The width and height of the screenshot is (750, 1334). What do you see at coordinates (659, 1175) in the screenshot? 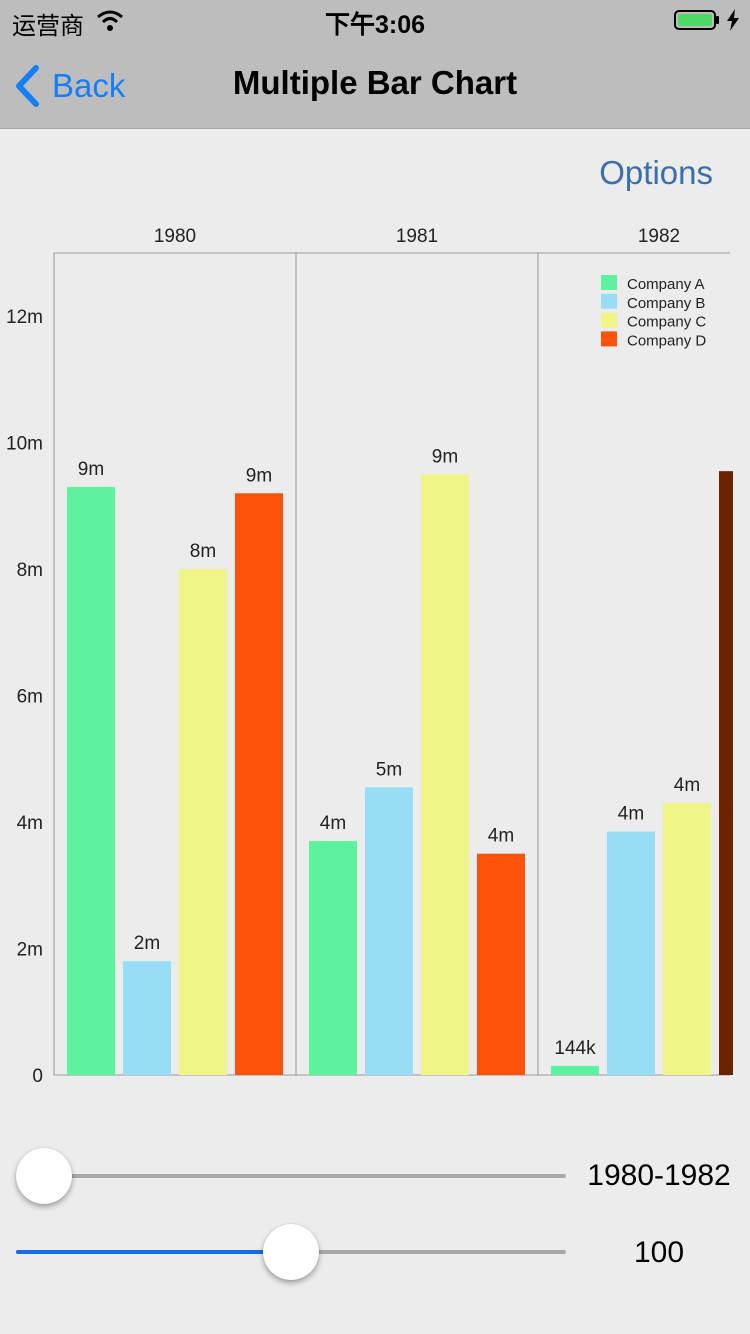
I see `year-range-value: 1980-1982` at bounding box center [659, 1175].